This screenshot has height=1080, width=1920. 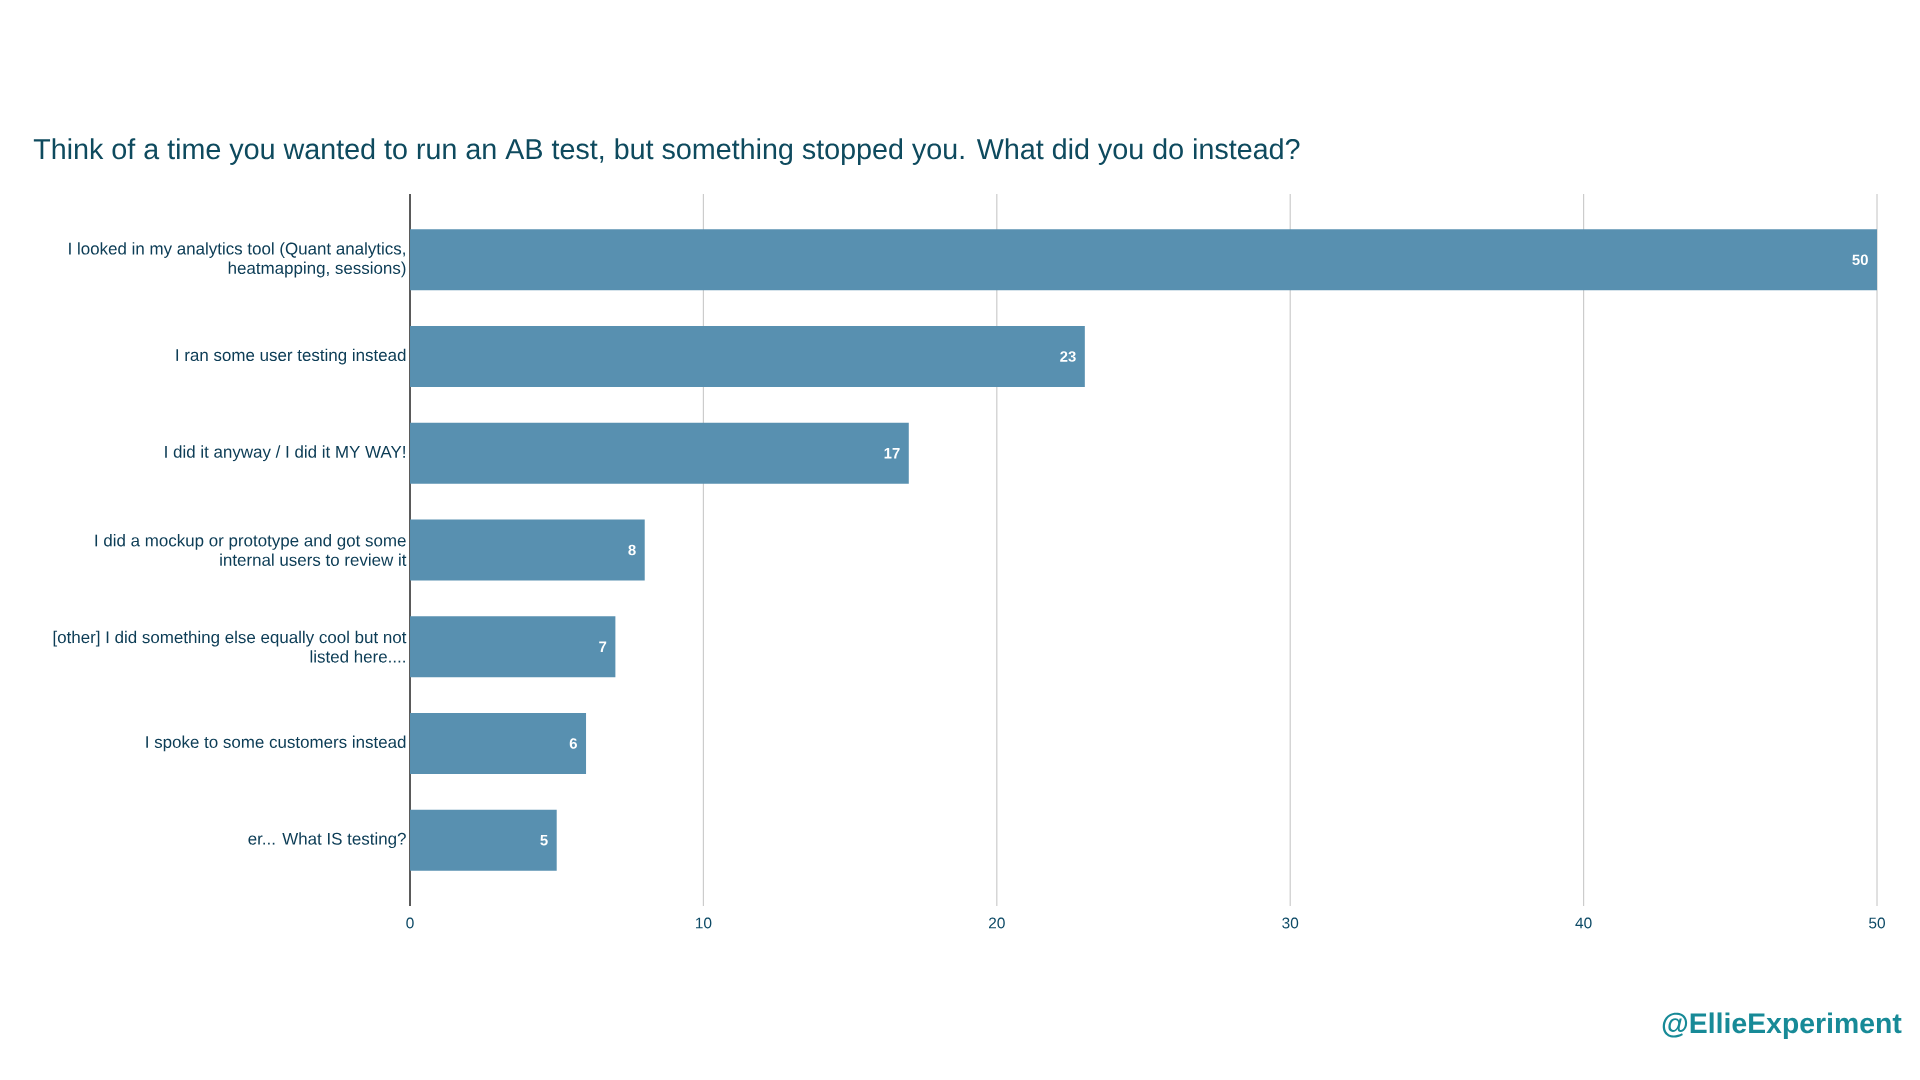 What do you see at coordinates (1877, 923) in the screenshot?
I see `x-tick-label: 50` at bounding box center [1877, 923].